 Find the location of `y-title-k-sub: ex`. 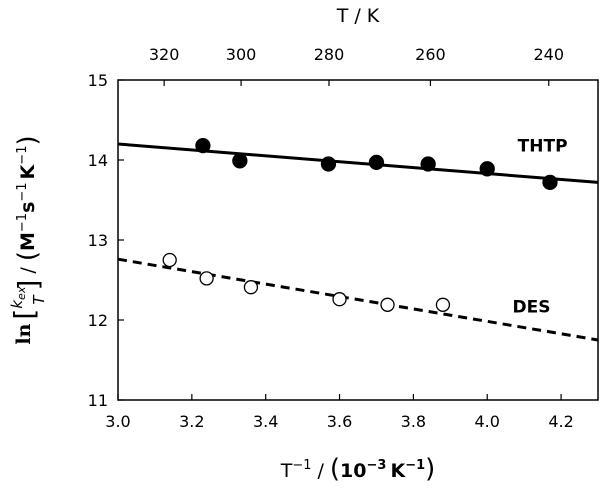

y-title-k-sub: ex is located at coordinates (21, 293).